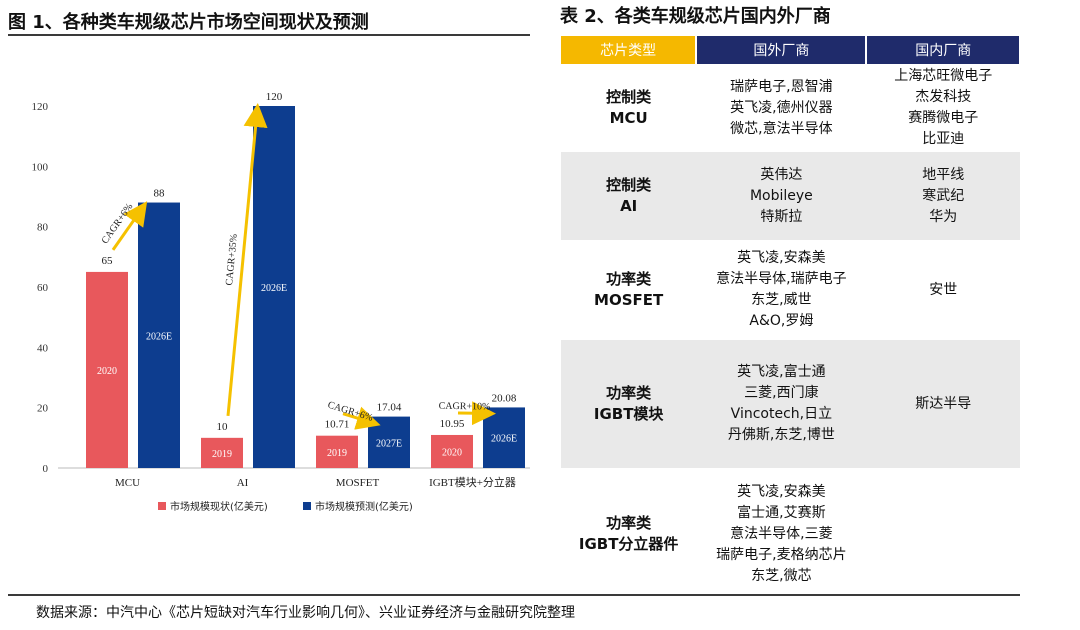 The image size is (1080, 630). What do you see at coordinates (629, 50) in the screenshot?
I see `header-chip-type: 芯片类型` at bounding box center [629, 50].